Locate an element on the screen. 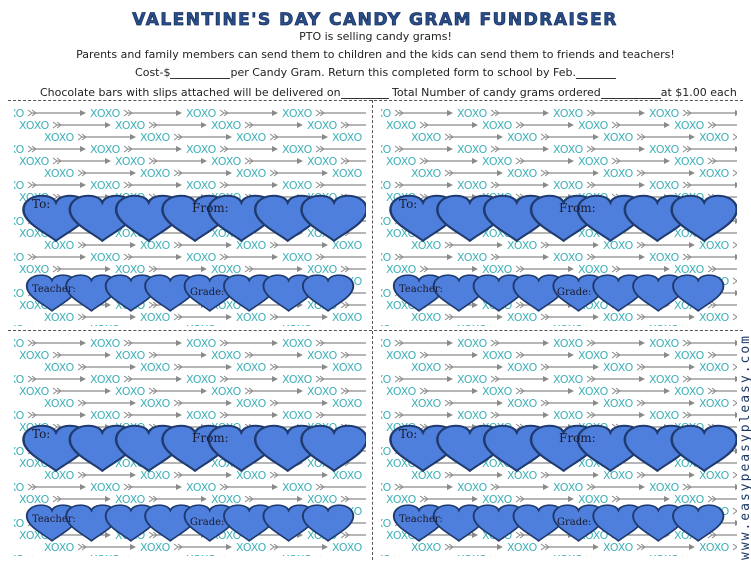 The image size is (751, 562). heart-icon is located at coordinates (703, 218).